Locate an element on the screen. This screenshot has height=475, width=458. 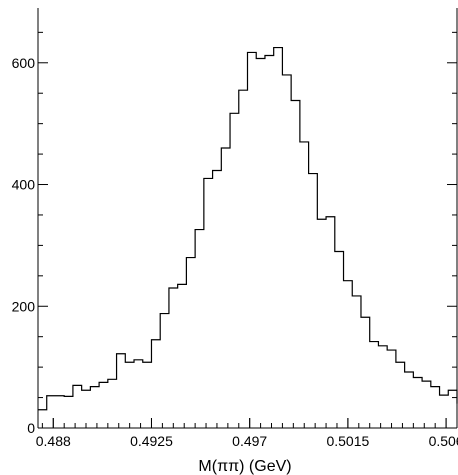
x-tick-label: 0.497 is located at coordinates (249, 441).